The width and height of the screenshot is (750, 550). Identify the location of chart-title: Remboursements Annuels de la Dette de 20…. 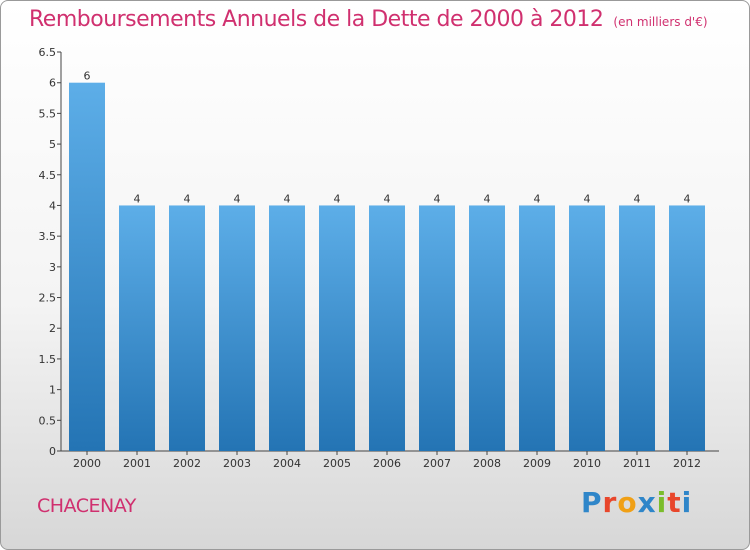
(368, 19).